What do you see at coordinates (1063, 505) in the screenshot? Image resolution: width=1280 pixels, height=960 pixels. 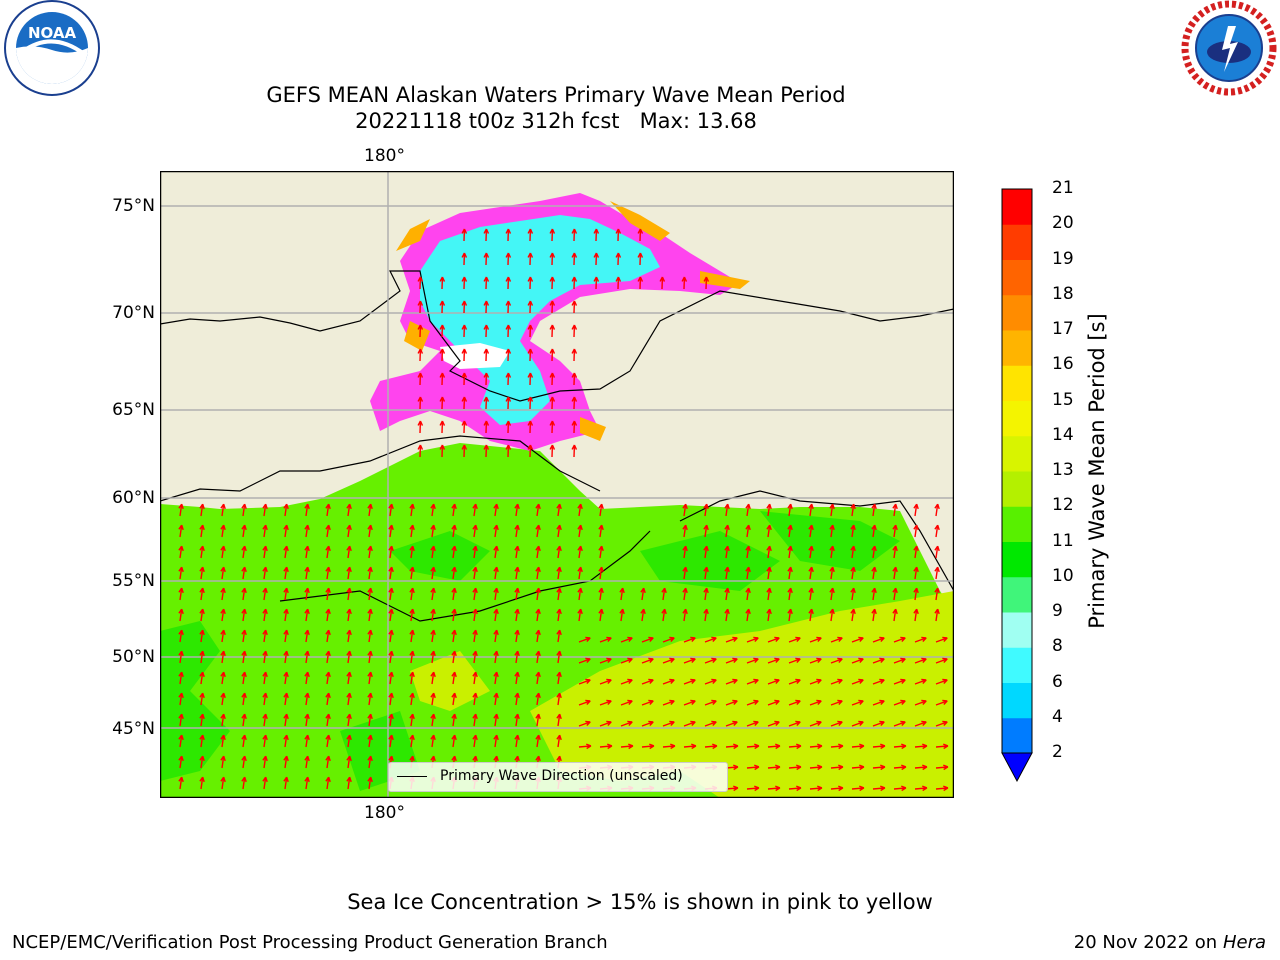 I see `colorbar-tick-label: 12` at bounding box center [1063, 505].